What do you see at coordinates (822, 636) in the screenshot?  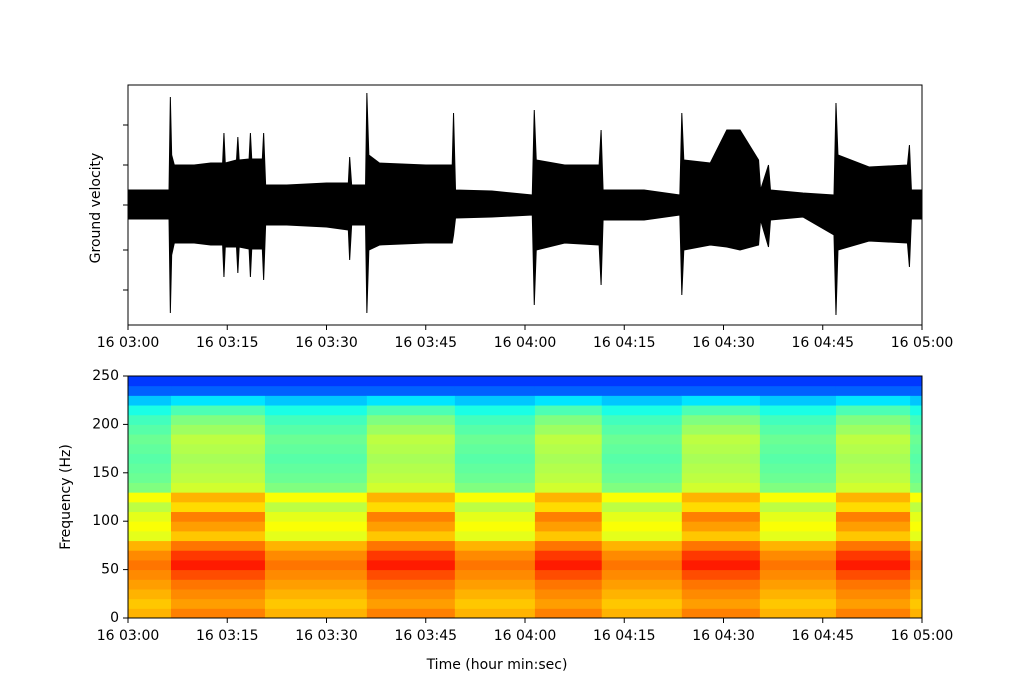 I see `x-tick-label: 16 04:45` at bounding box center [822, 636].